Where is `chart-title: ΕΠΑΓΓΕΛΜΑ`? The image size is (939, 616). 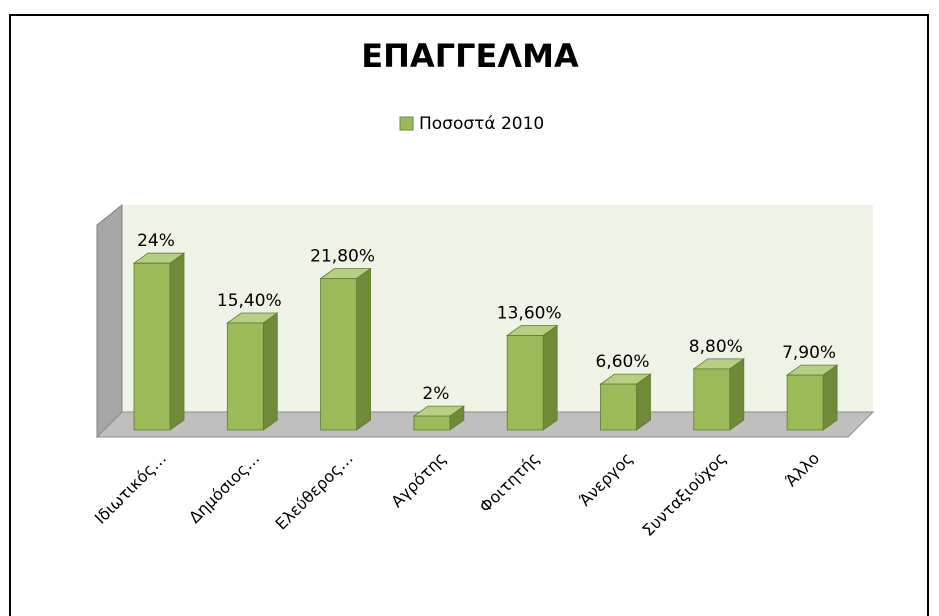
chart-title: ΕΠΑΓΓΕΛΜΑ is located at coordinates (470, 56).